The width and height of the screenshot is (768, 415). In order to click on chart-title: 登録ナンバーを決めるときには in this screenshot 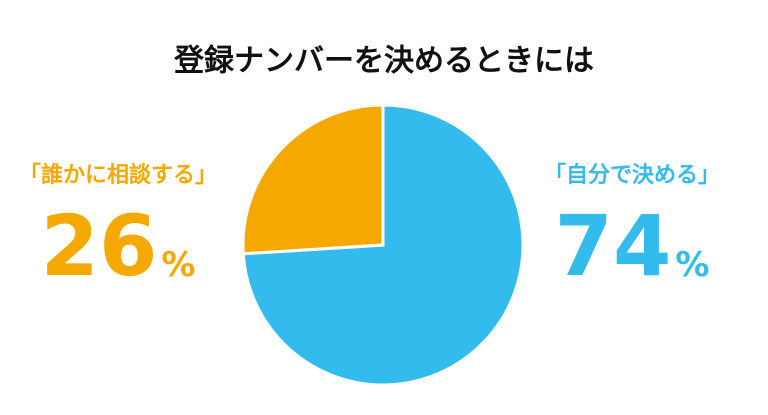, I will do `click(383, 61)`.